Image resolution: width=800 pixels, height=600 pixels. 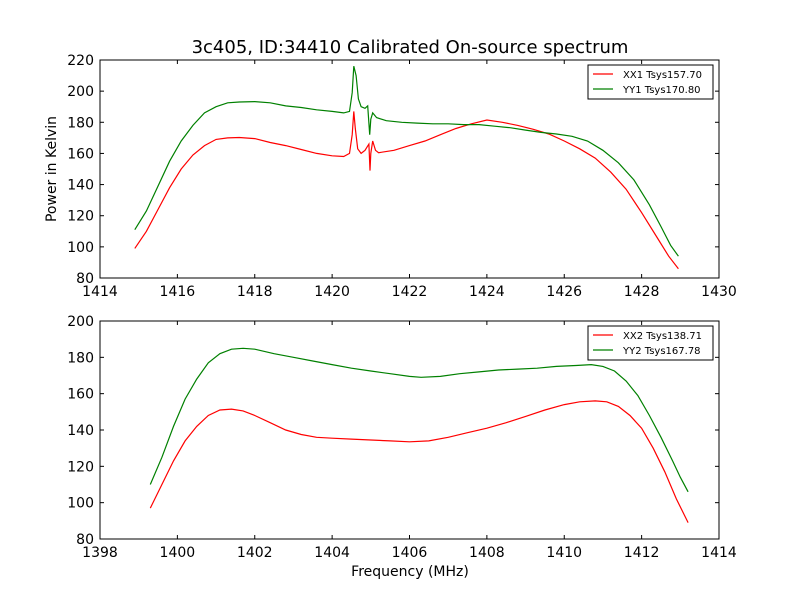 What do you see at coordinates (255, 553) in the screenshot?
I see `x-tick-label: 1402` at bounding box center [255, 553].